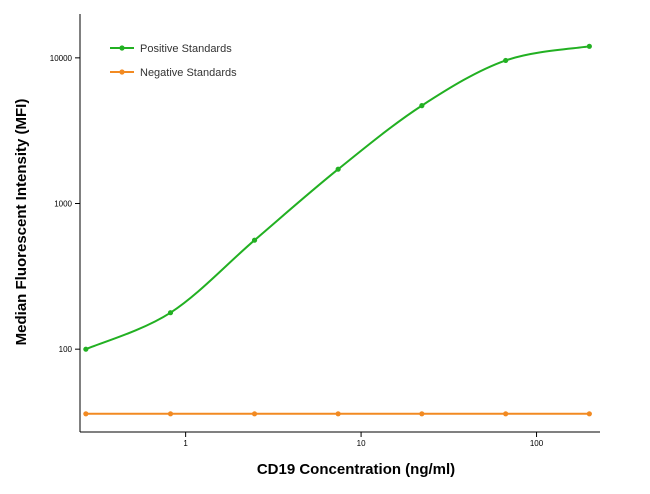  What do you see at coordinates (361, 443) in the screenshot?
I see `x-tick-label: 10` at bounding box center [361, 443].